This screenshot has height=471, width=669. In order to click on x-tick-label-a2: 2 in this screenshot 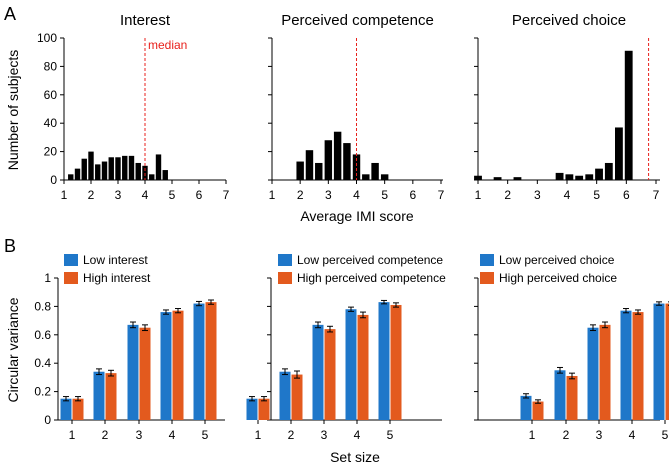, I will do `click(300, 195)`.